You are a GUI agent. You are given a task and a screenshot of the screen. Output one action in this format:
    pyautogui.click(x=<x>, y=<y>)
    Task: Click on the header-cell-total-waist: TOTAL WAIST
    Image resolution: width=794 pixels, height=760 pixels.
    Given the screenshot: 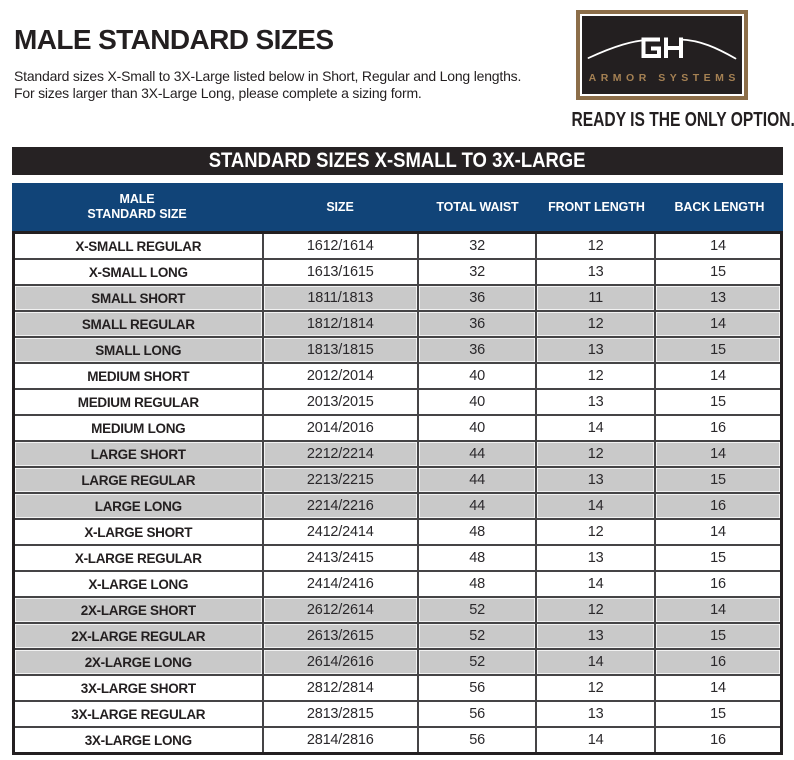 What is the action you would take?
    pyautogui.click(x=477, y=207)
    